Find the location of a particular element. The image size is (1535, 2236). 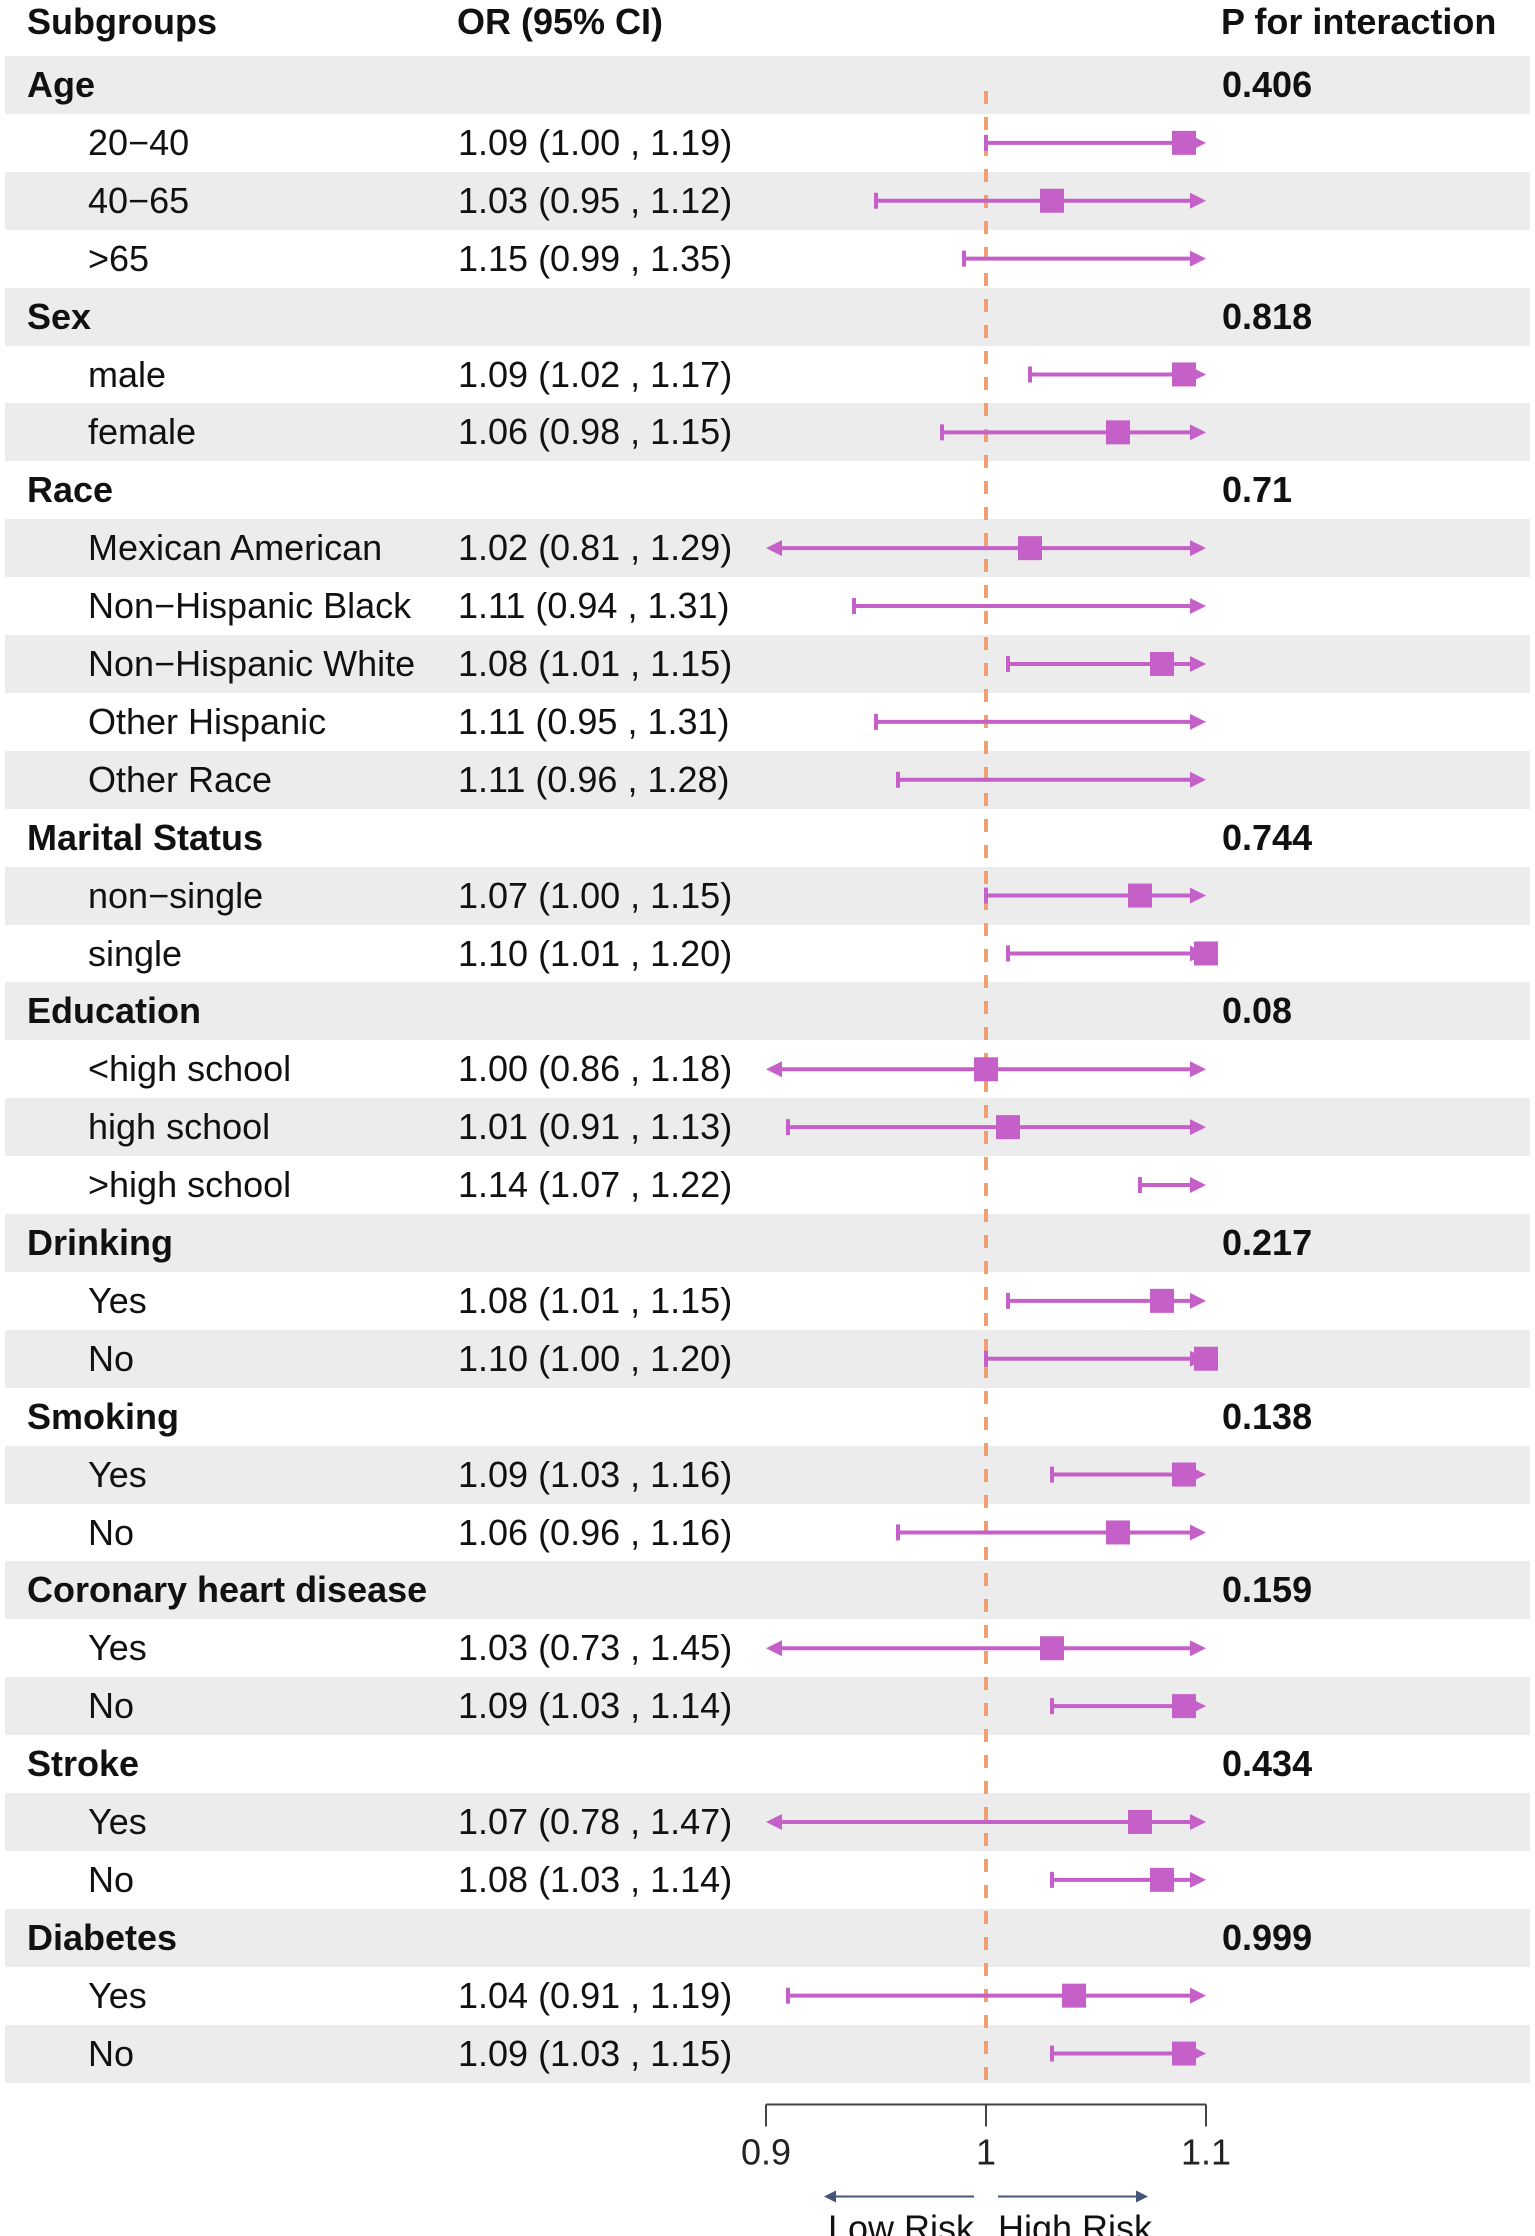

subgroup-label: Other Race is located at coordinates (180, 779).